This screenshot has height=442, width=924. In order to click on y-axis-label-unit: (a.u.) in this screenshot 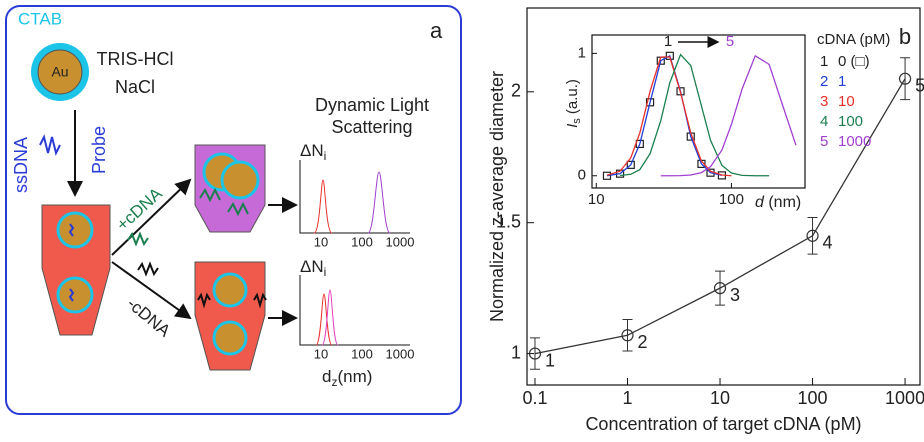, I will do `click(572, 98)`.